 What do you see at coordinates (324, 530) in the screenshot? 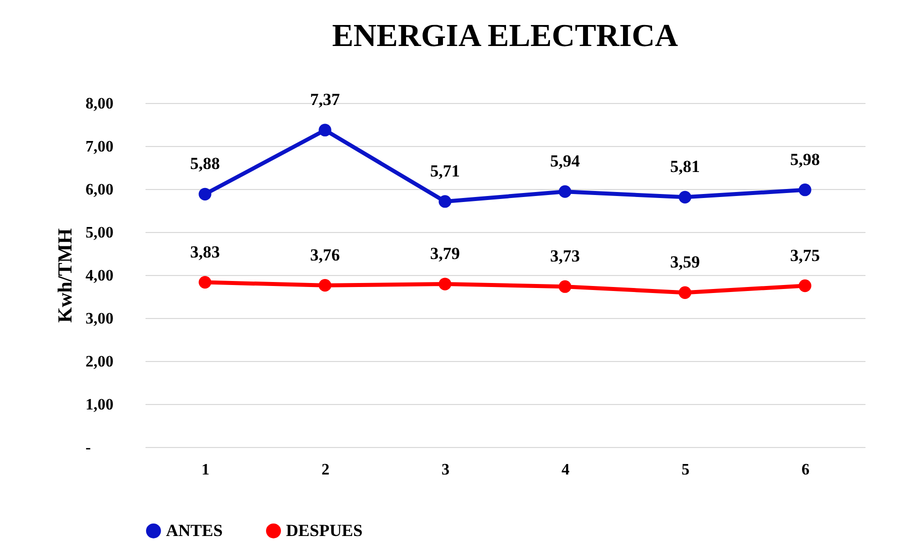
I see `legend-label: DESPUES` at bounding box center [324, 530].